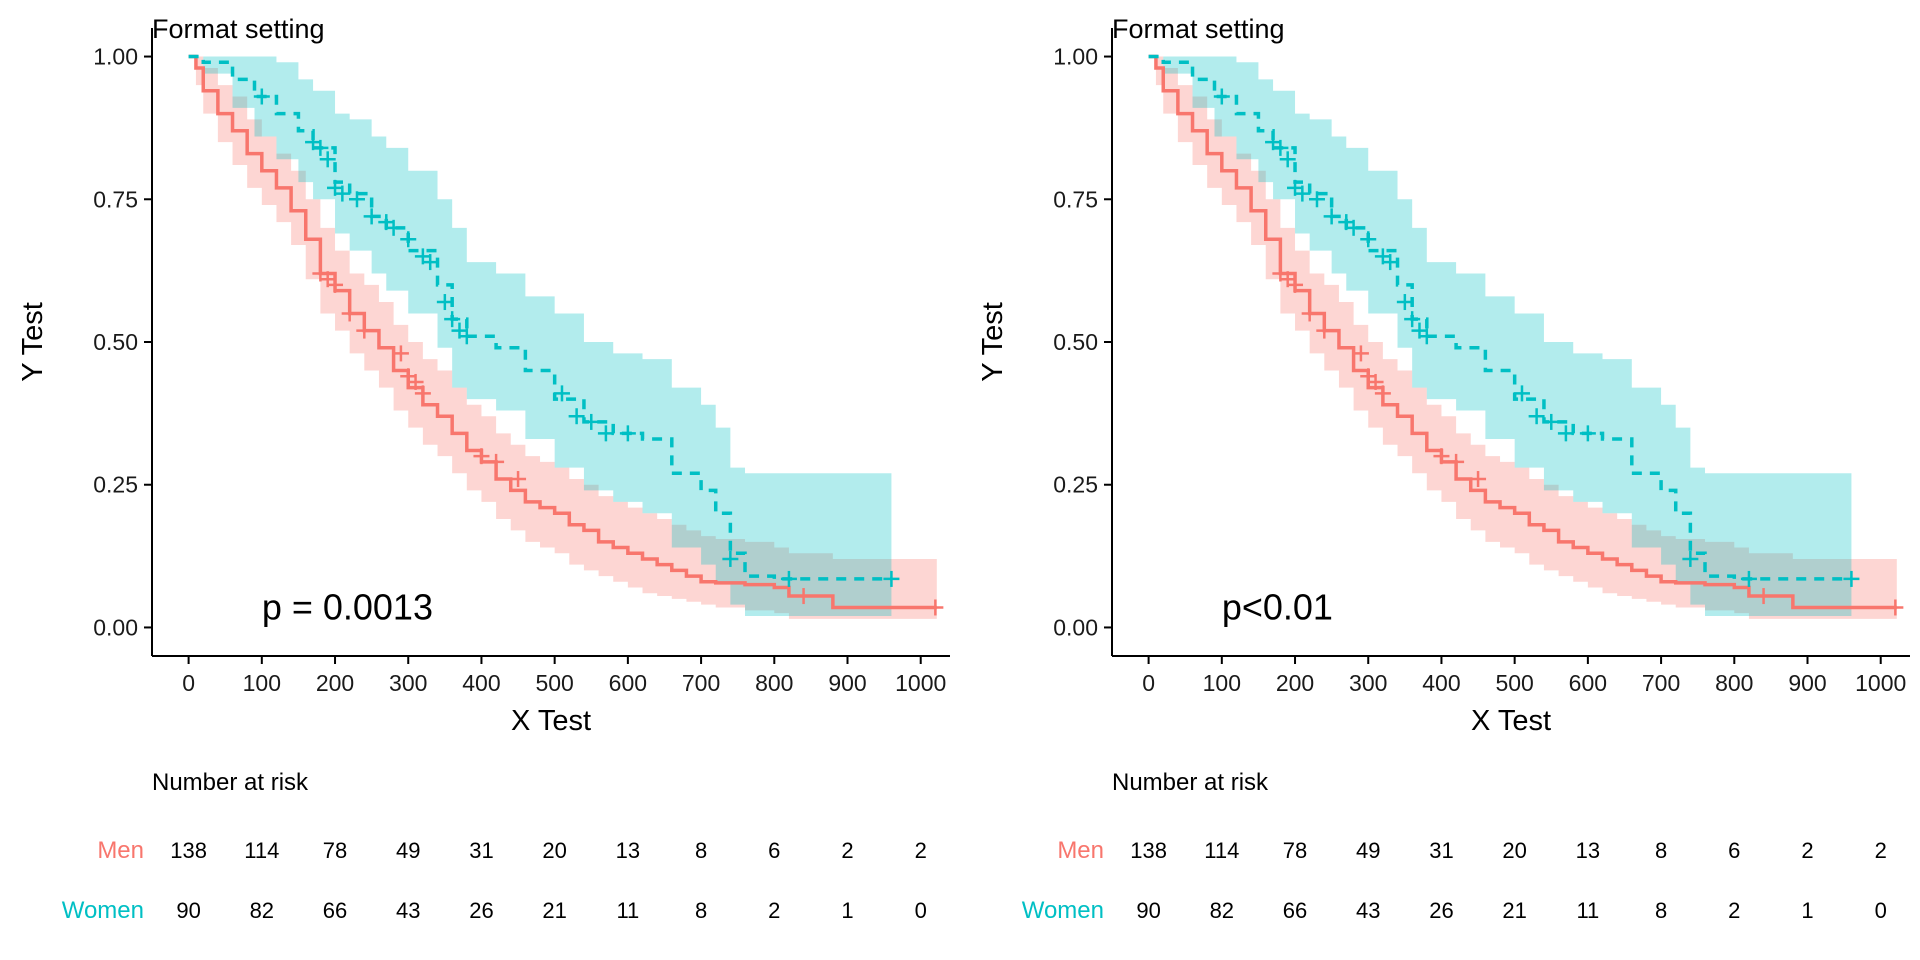 The height and width of the screenshot is (960, 1920). I want to click on x-tick-label: 600, so click(628, 683).